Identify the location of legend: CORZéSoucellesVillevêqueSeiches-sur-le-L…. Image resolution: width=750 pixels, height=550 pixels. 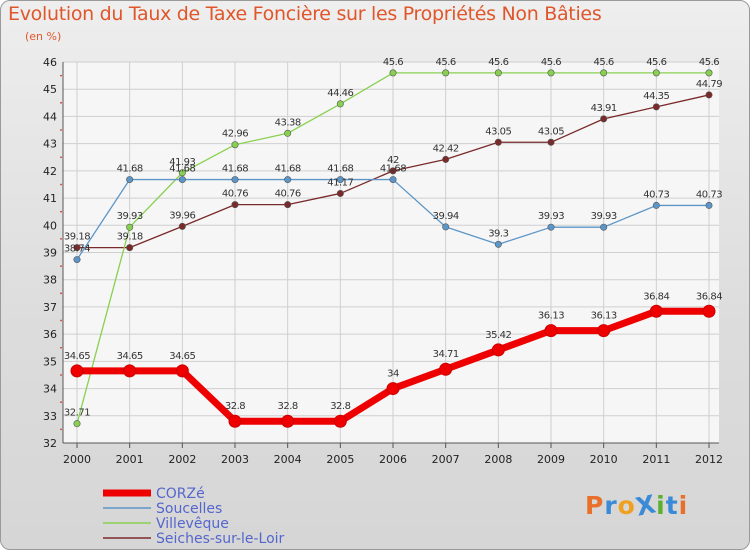
(194, 516).